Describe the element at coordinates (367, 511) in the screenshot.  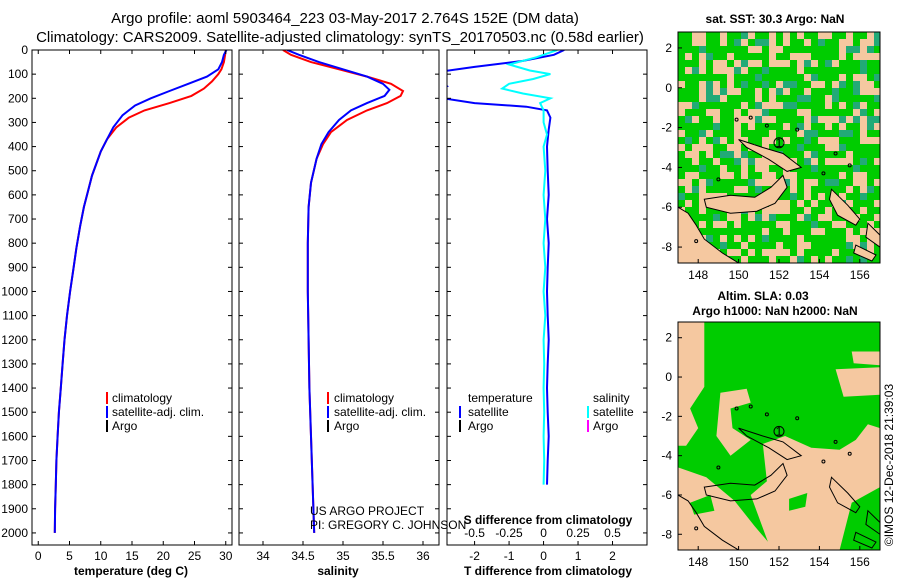
I see `project-credit: US ARGO PROJECT` at that location.